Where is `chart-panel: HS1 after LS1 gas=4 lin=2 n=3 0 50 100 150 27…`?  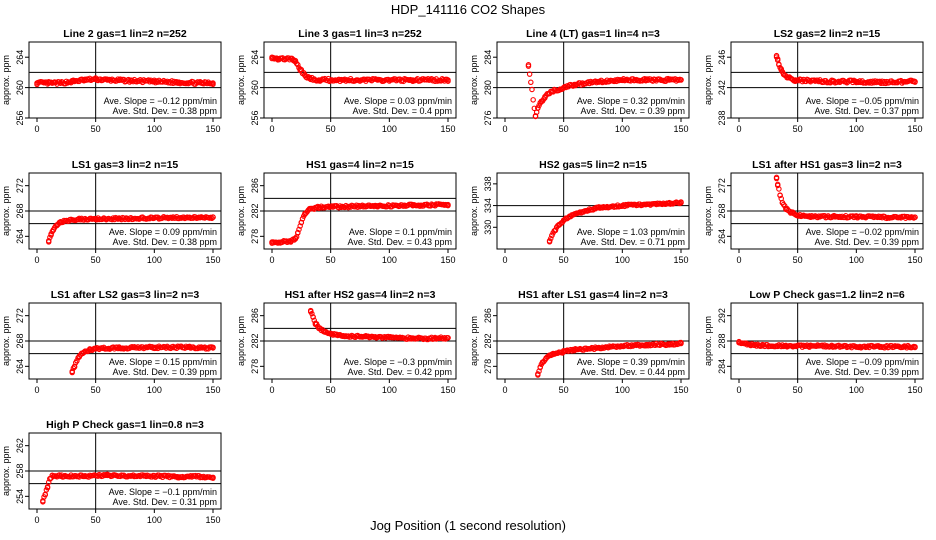 chart-panel: HS1 after LS1 gas=4 lin=2 n=3 0 50 100 150 27… is located at coordinates (579, 342).